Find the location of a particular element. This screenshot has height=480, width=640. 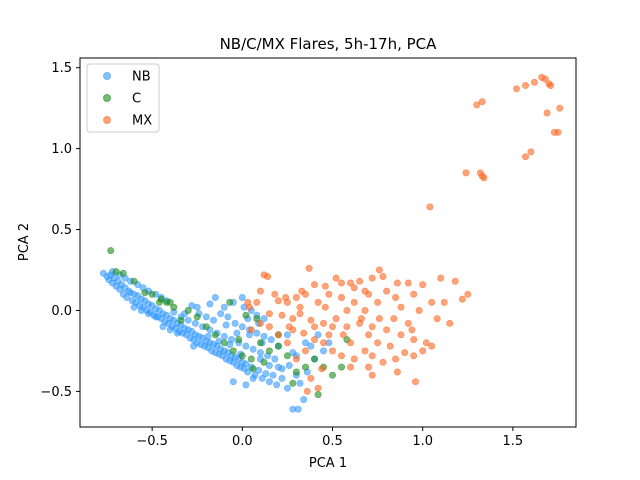

legend: NB C MX is located at coordinates (123, 98).